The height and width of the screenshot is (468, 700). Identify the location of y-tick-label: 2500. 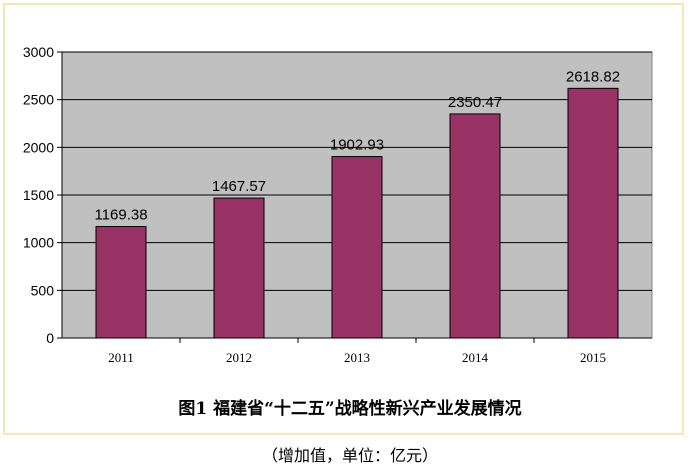
(38, 100).